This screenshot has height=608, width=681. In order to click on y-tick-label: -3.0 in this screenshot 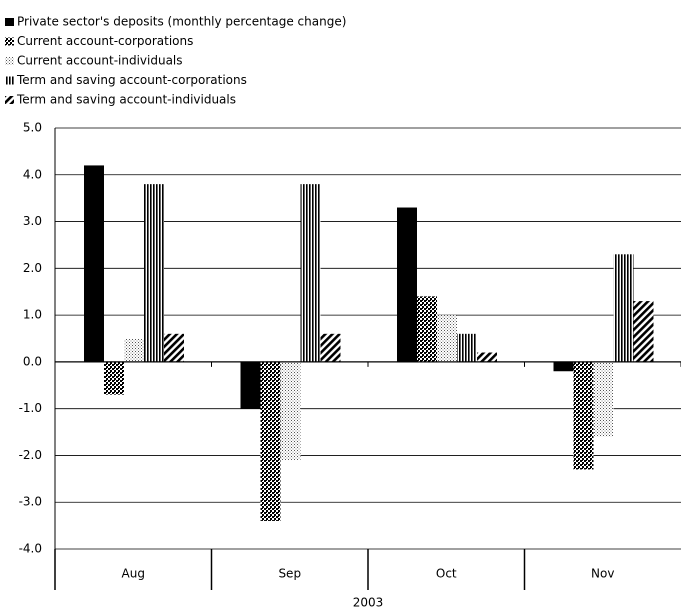, I will do `click(30, 502)`.